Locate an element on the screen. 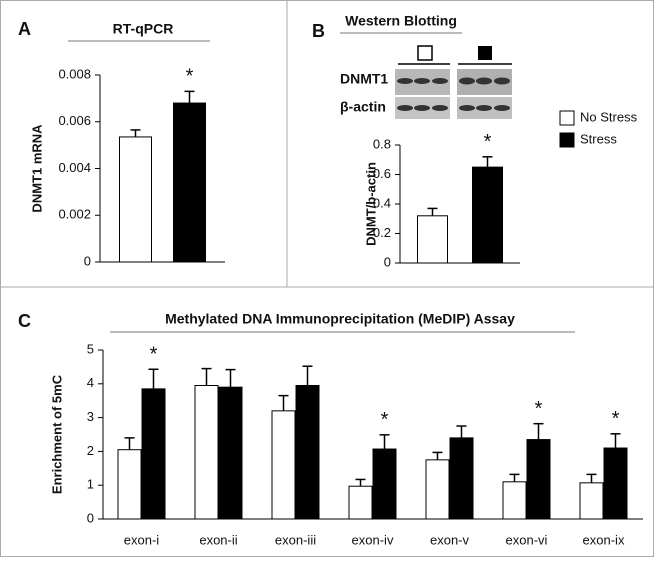 The height and width of the screenshot is (562, 654). y-tick-label: 1 is located at coordinates (90, 484).